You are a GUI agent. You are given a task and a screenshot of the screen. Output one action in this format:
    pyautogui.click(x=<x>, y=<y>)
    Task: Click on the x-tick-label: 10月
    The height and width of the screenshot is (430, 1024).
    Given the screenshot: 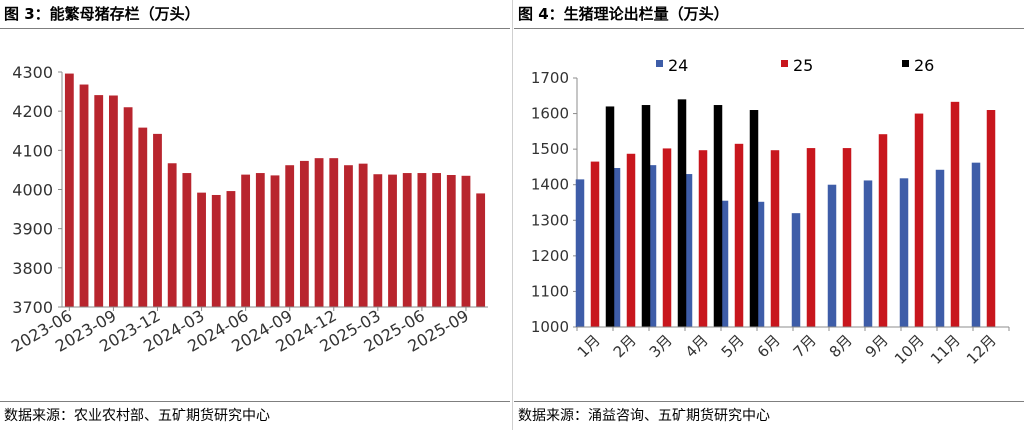 What is the action you would take?
    pyautogui.click(x=909, y=349)
    